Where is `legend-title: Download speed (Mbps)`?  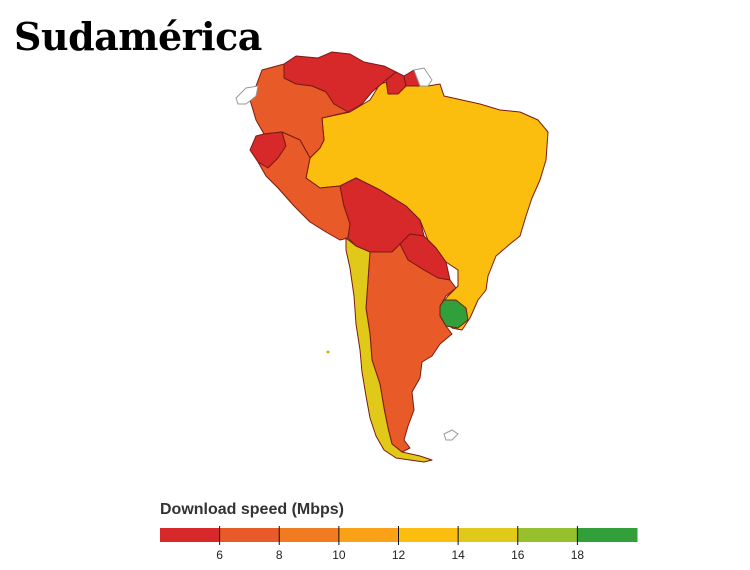
legend-title: Download speed (Mbps) is located at coordinates (252, 509).